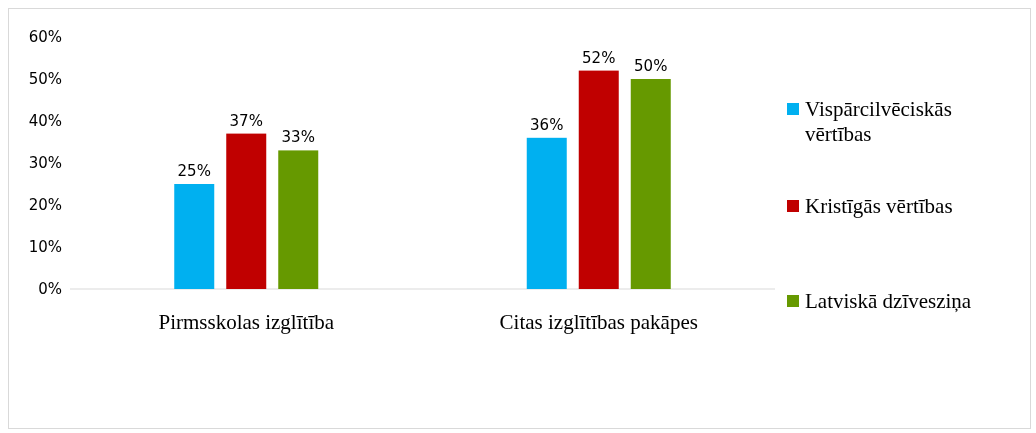 The height and width of the screenshot is (433, 1036). Describe the element at coordinates (246, 120) in the screenshot. I see `data-label: 37%` at that location.